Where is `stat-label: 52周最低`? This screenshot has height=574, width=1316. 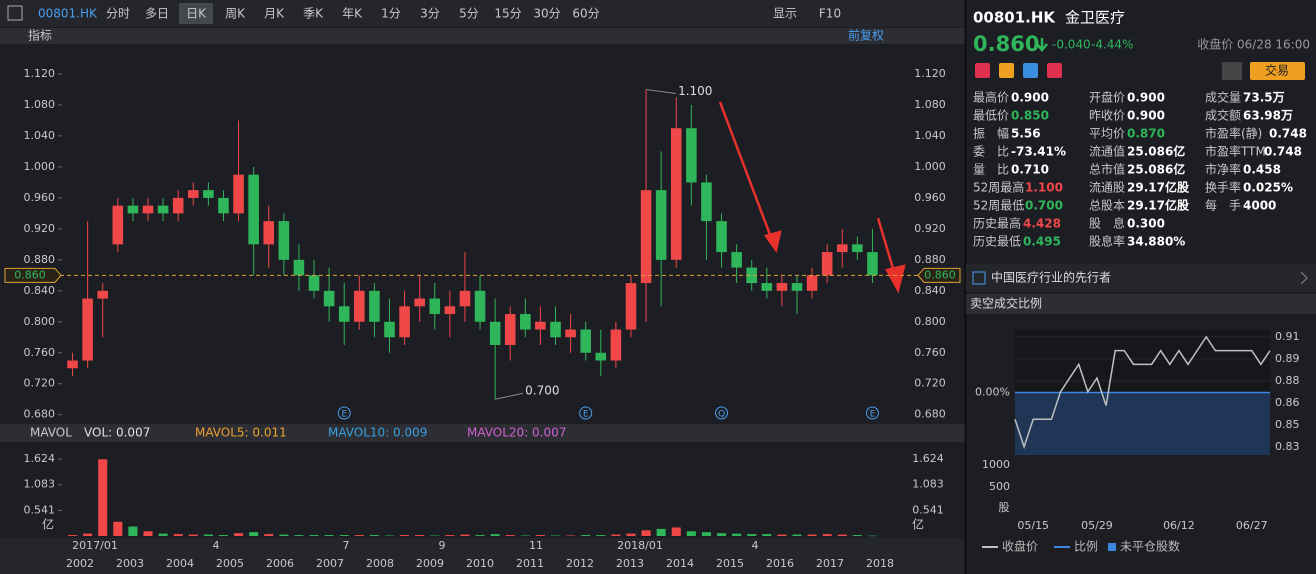 stat-label: 52周最低 is located at coordinates (998, 206).